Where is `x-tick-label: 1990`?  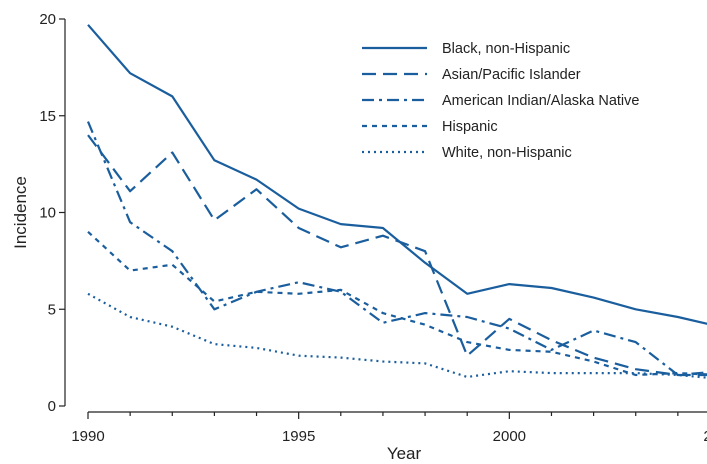
x-tick-label: 1990 is located at coordinates (87, 436).